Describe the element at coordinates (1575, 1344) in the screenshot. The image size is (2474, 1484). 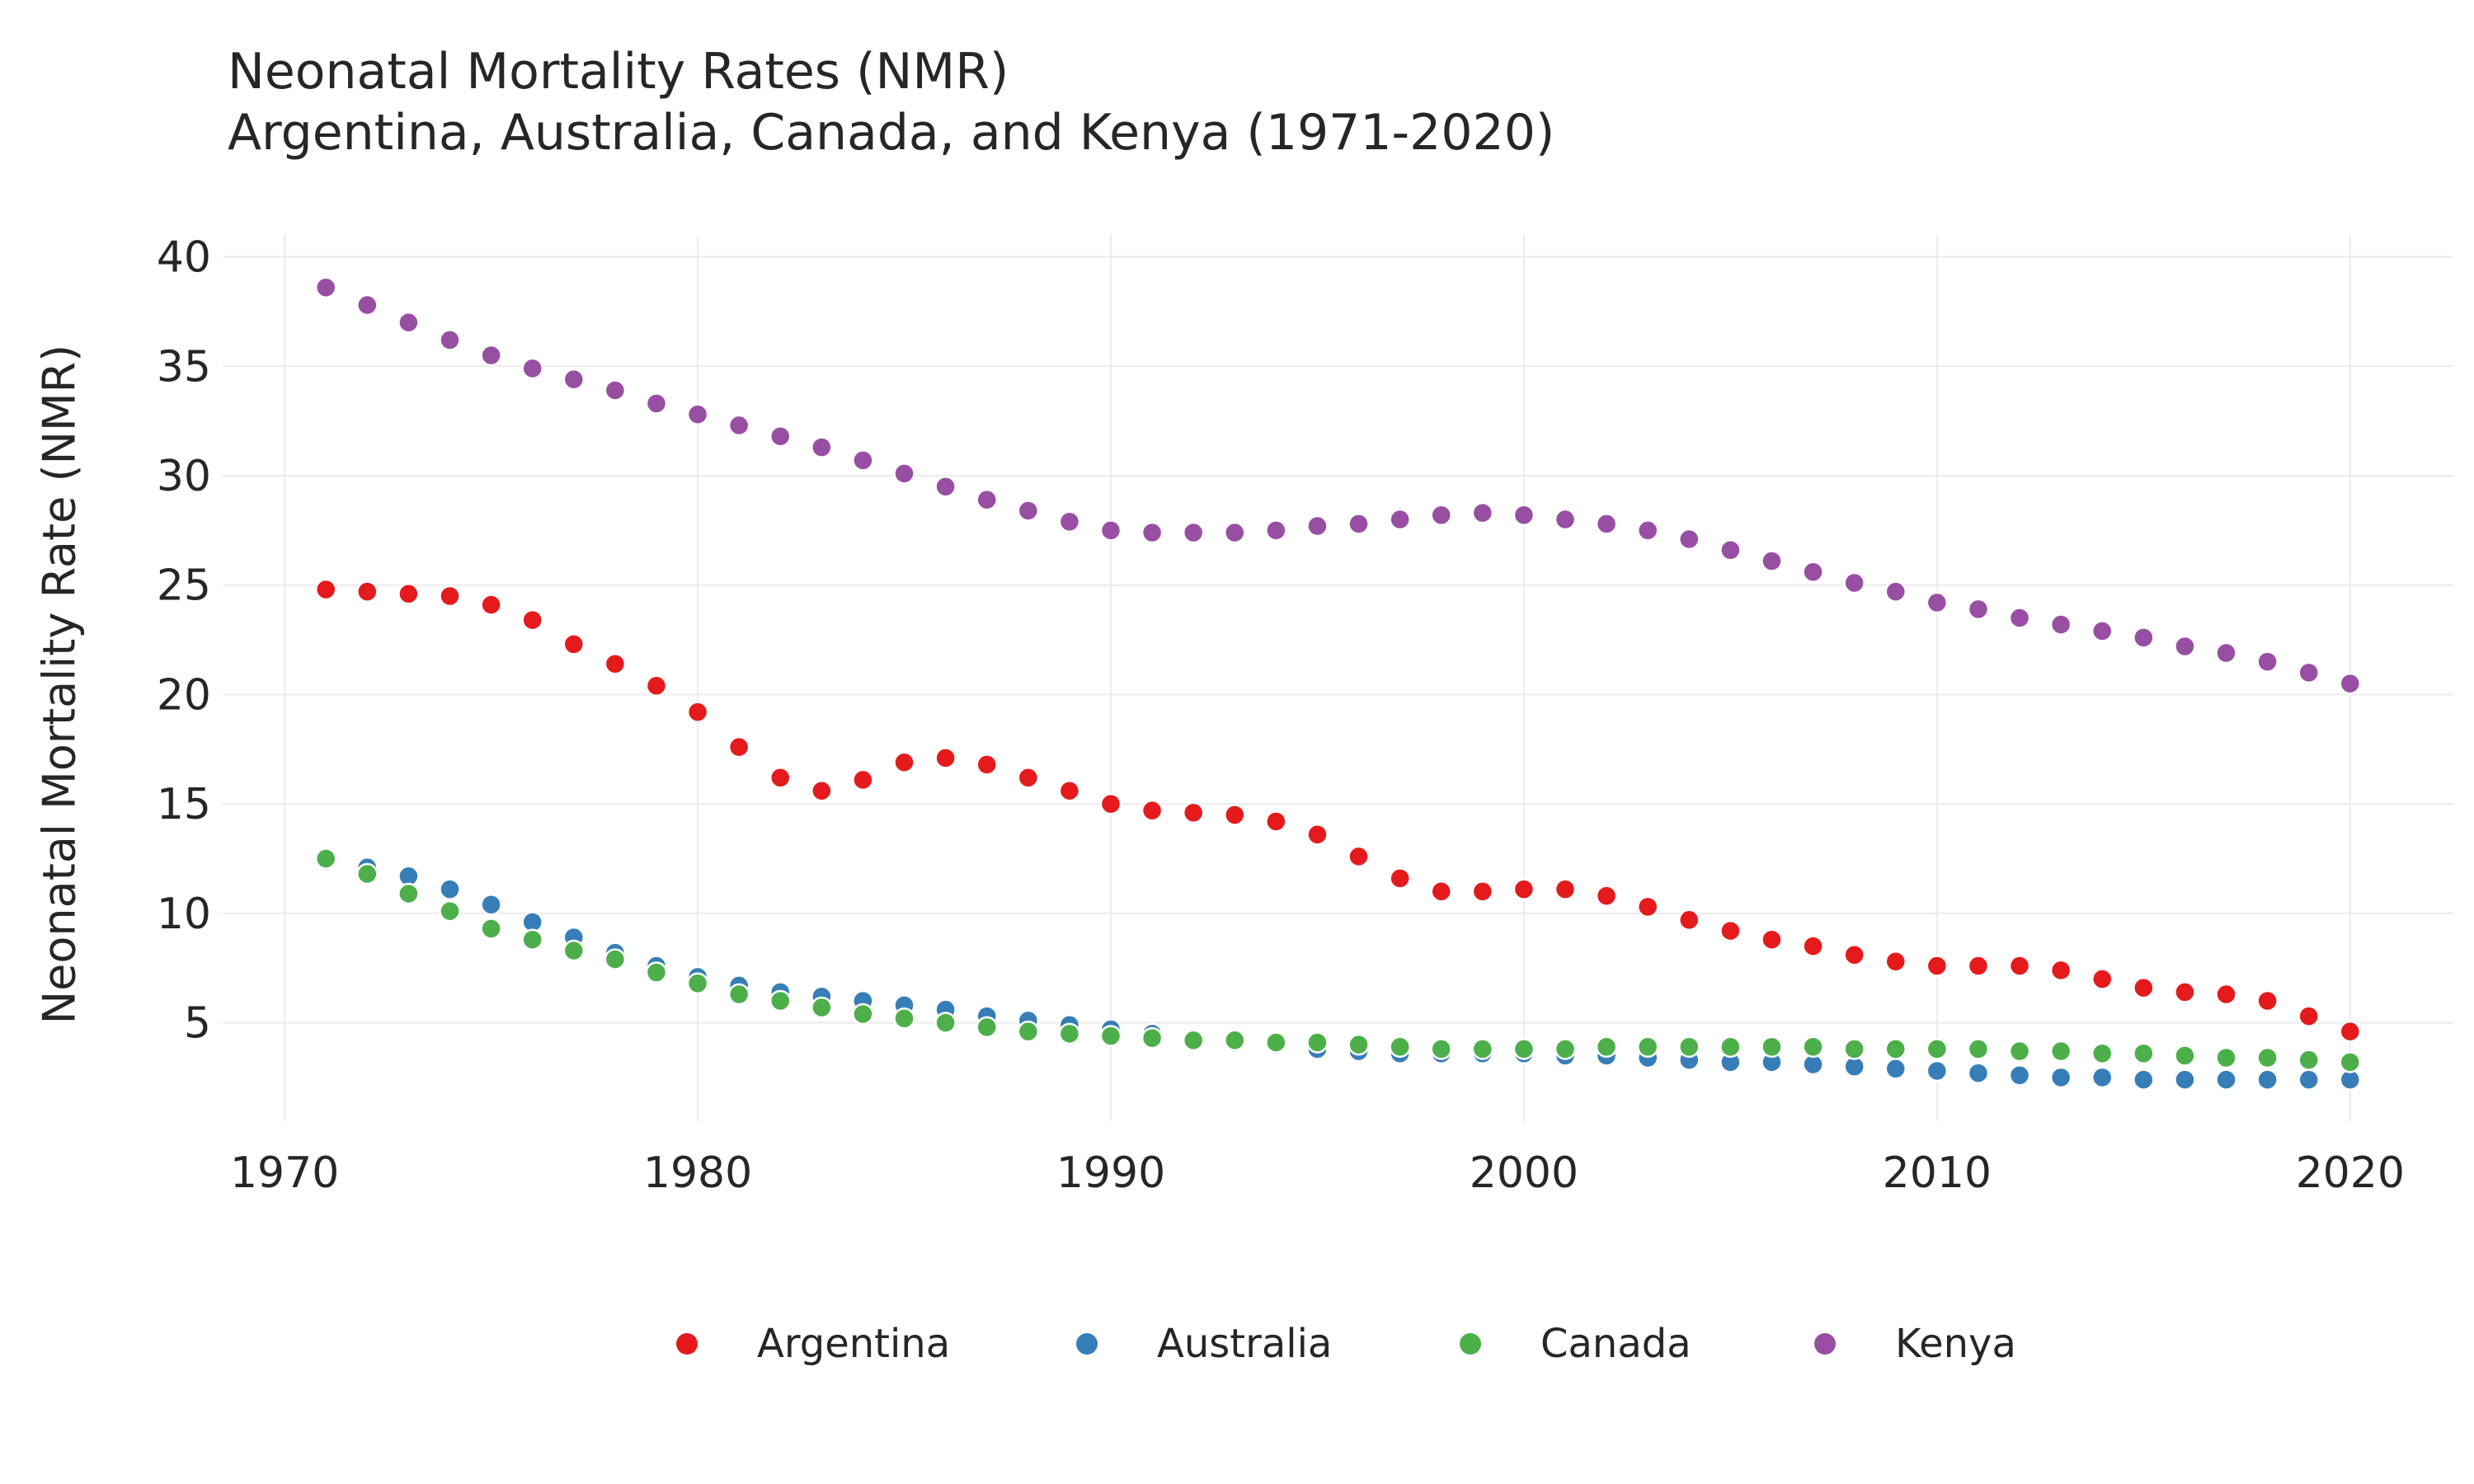
I see `legend-item-canada: Canada` at that location.